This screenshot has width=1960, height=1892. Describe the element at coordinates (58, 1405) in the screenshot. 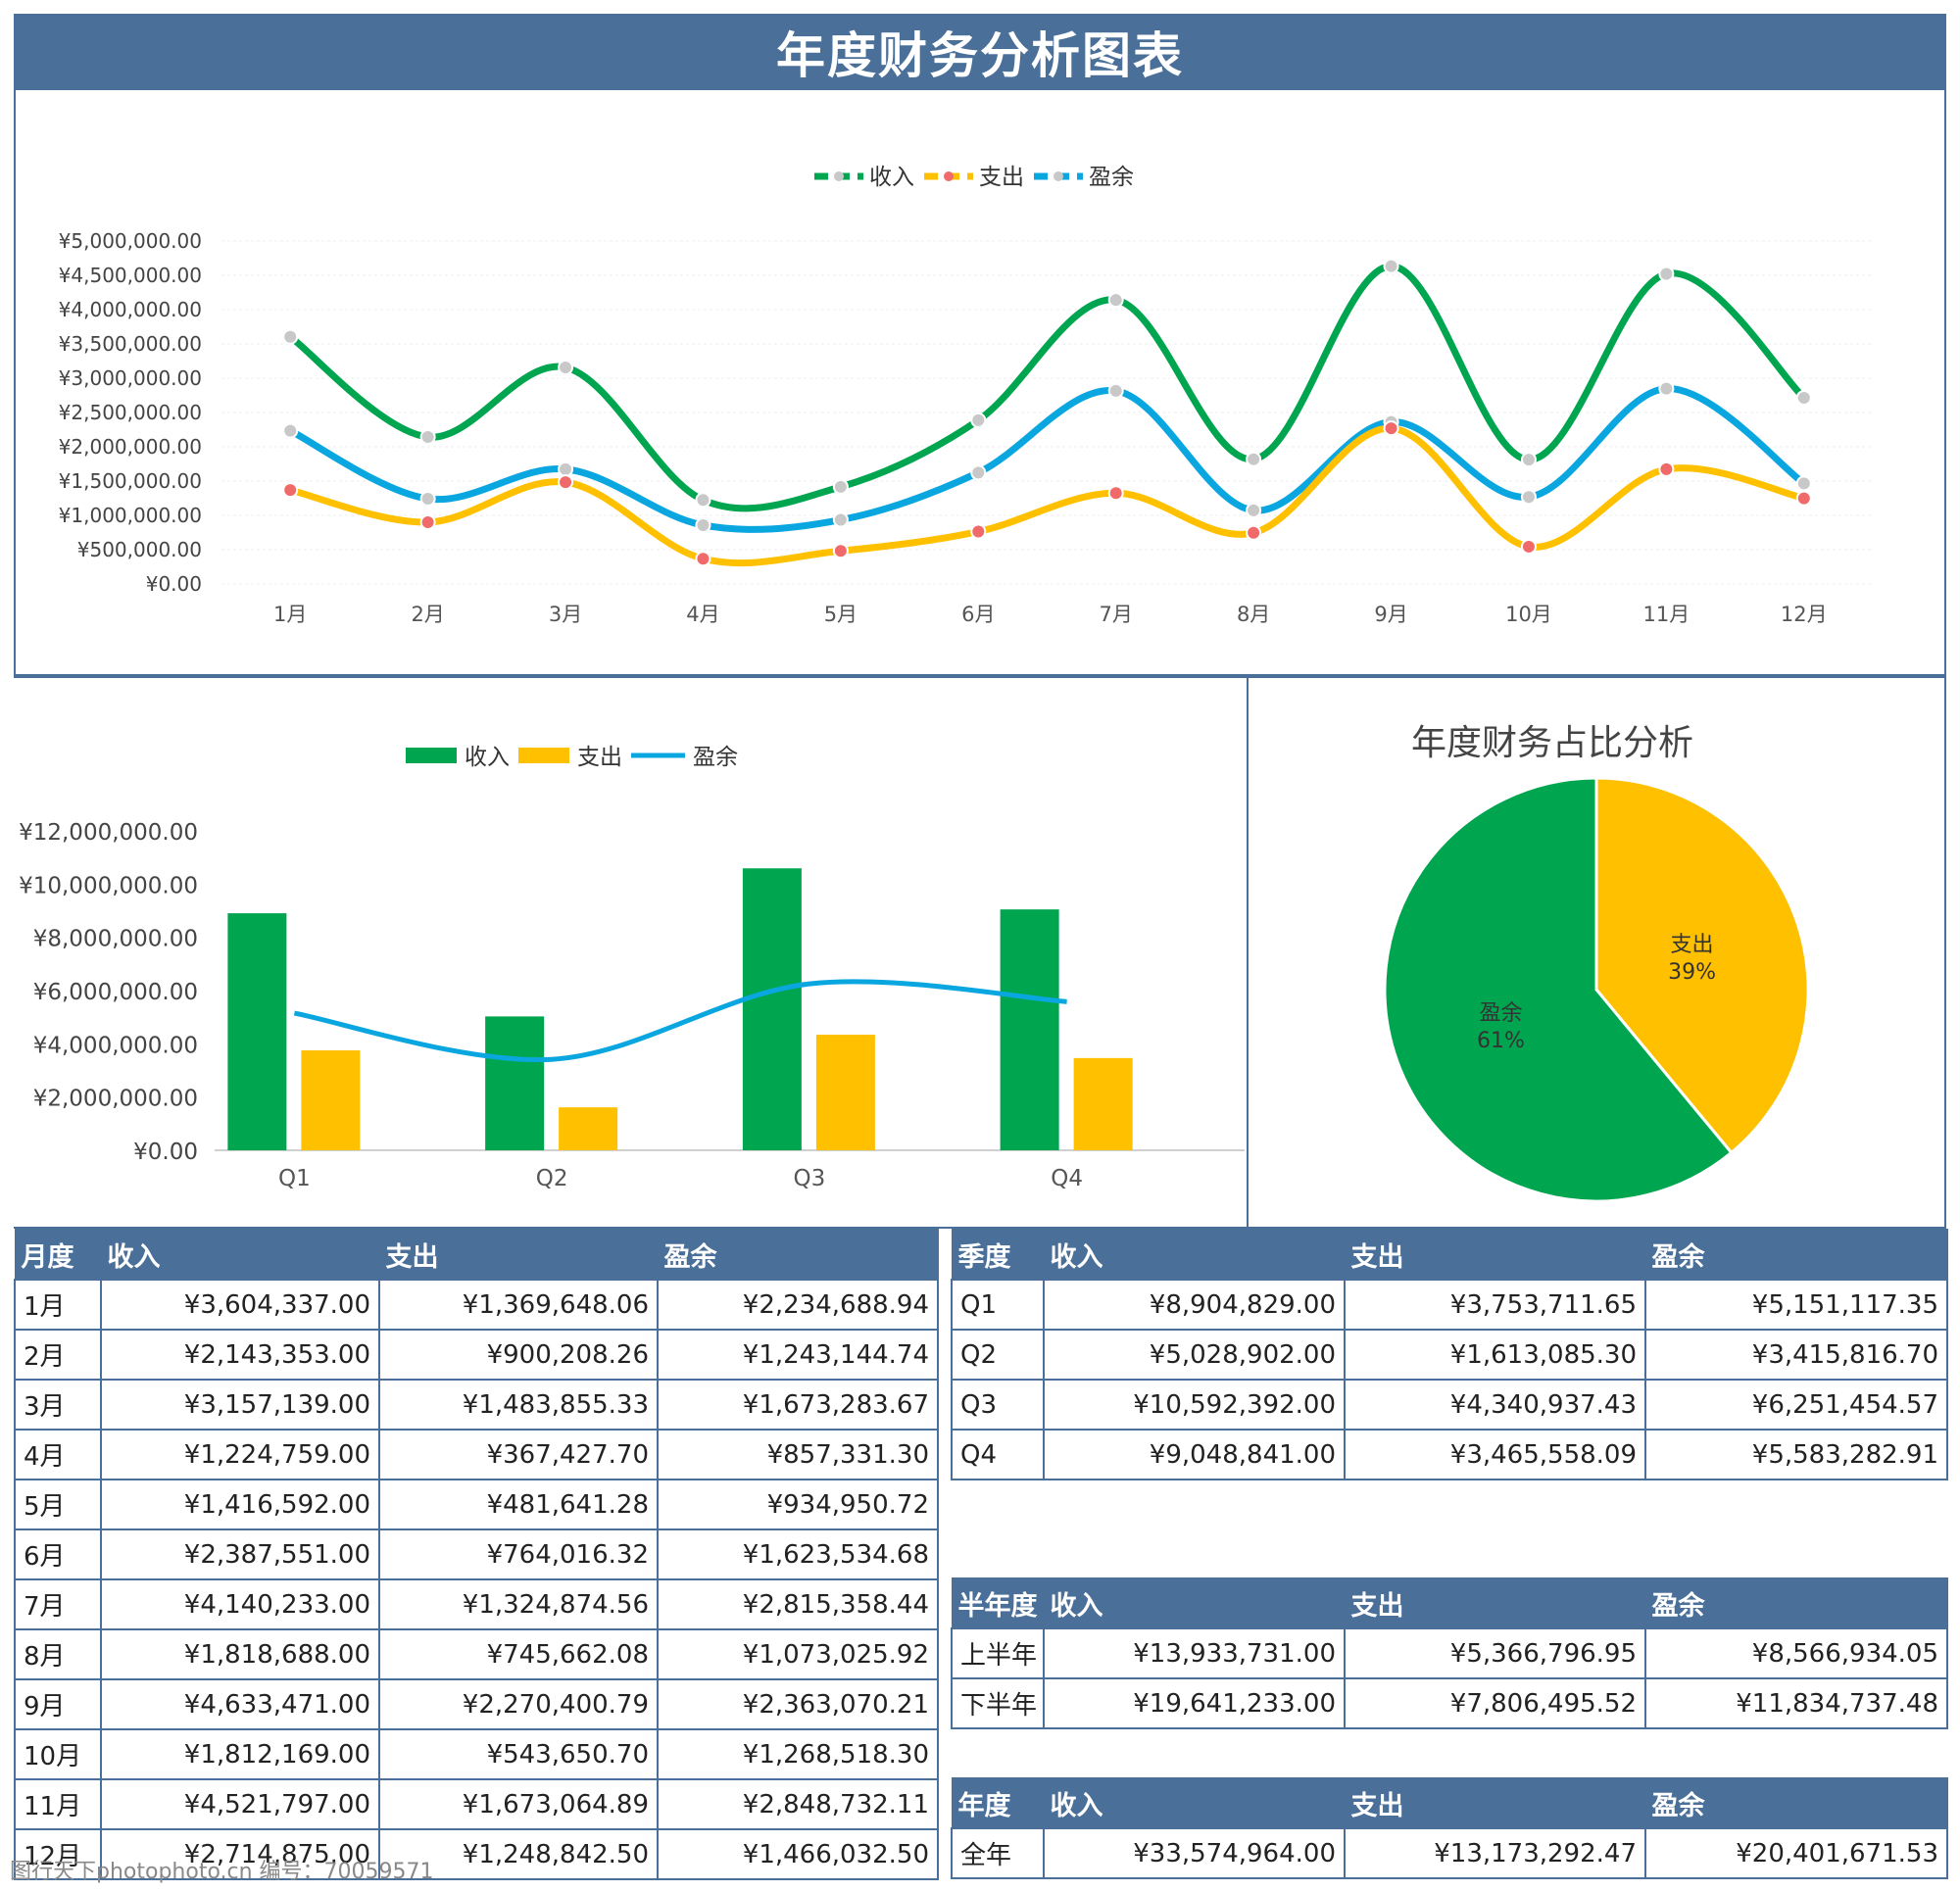

I see `row-label-cell: 3月` at that location.